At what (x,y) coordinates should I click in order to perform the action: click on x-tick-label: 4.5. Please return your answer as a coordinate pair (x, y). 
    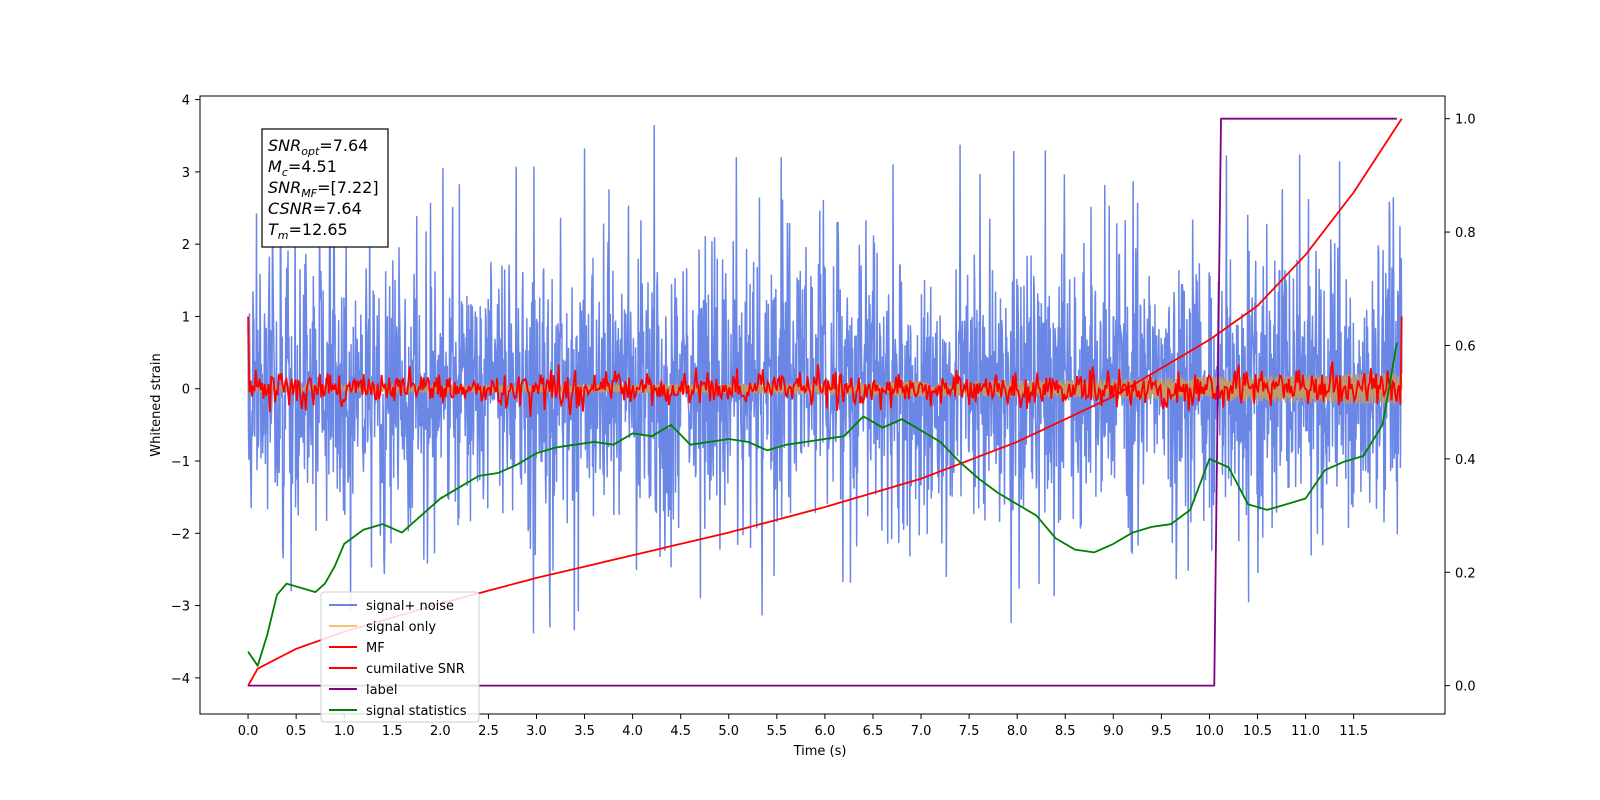
    Looking at the image, I should click on (680, 731).